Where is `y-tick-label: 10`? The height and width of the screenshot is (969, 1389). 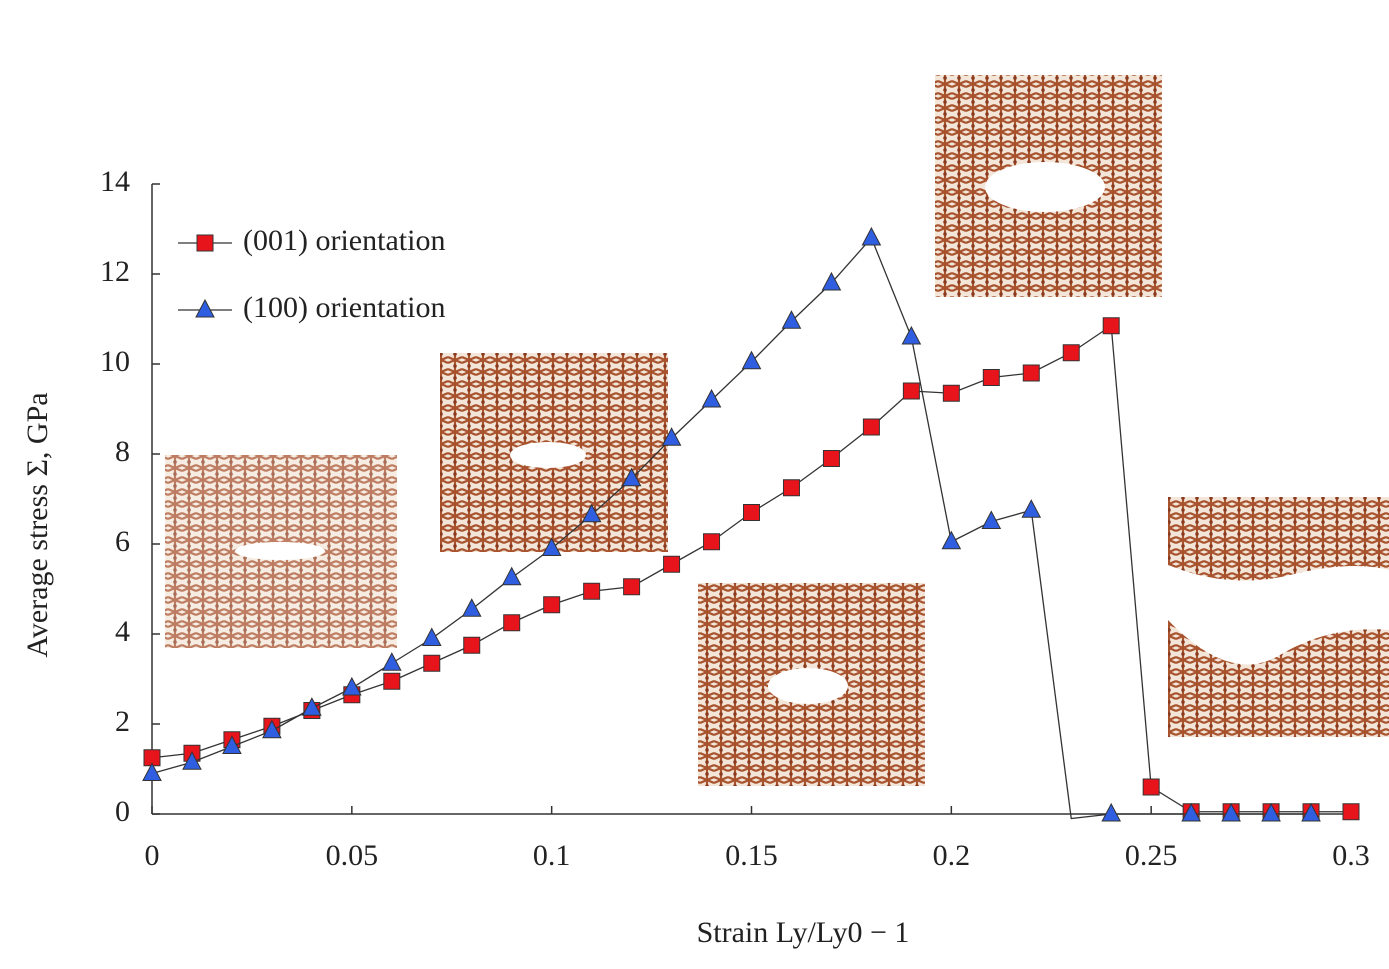
y-tick-label: 10 is located at coordinates (115, 361).